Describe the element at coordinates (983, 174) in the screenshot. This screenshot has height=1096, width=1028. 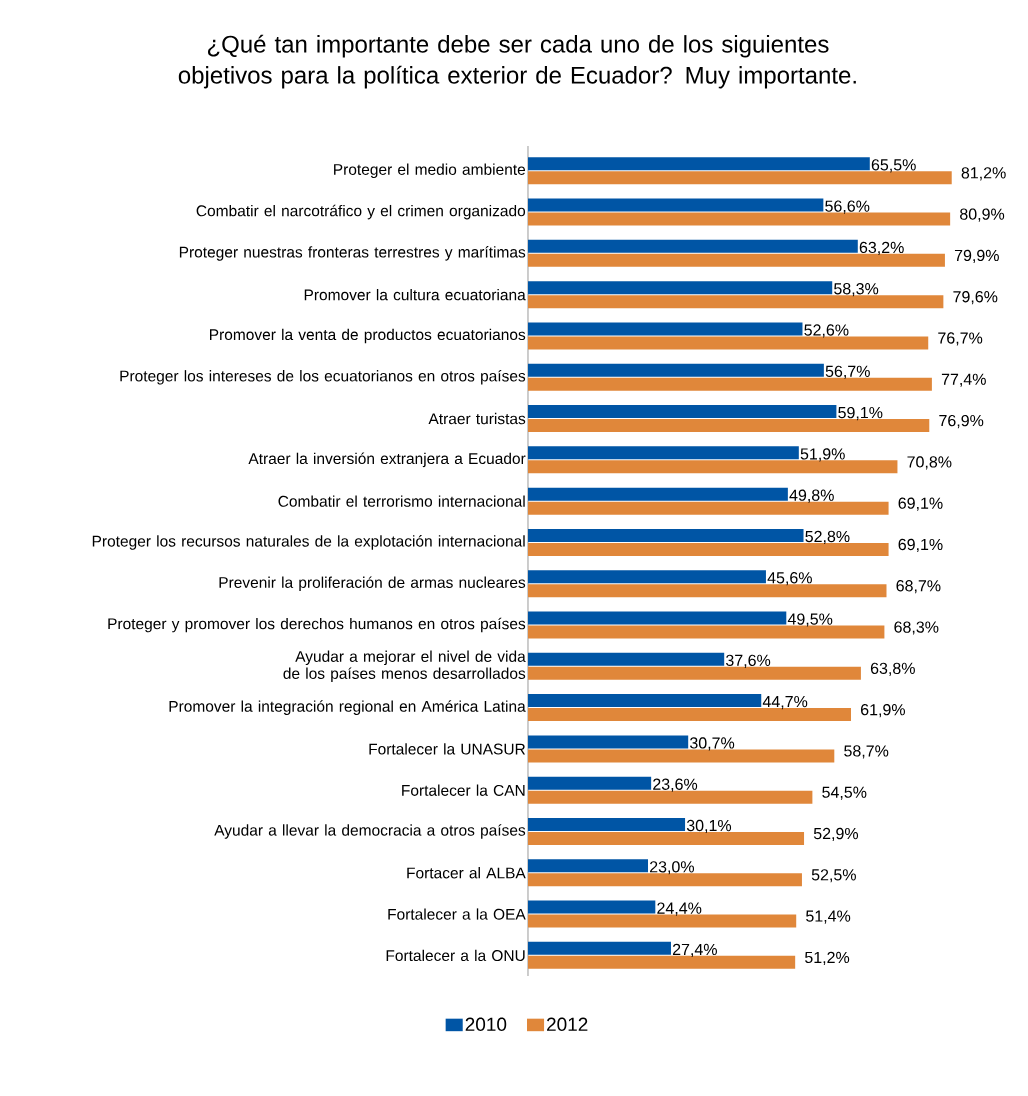
I see `data-label: 81,2%` at that location.